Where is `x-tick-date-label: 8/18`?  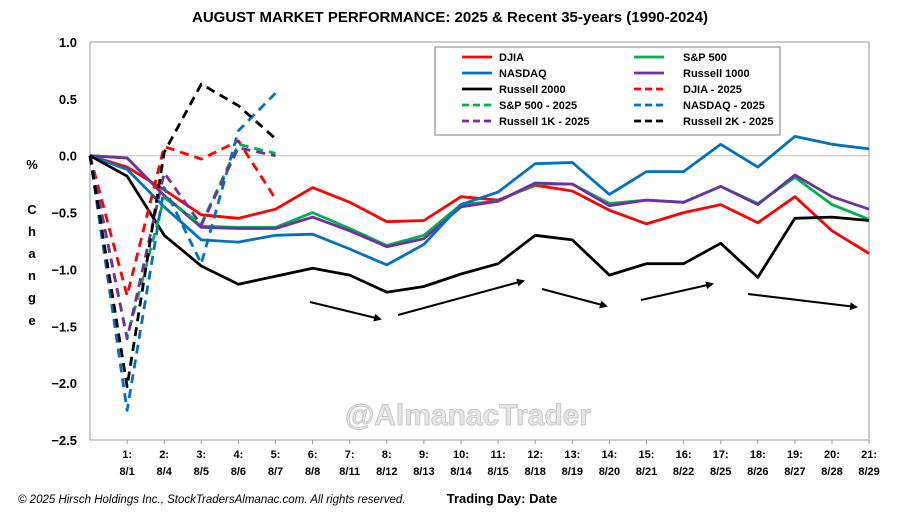 x-tick-date-label: 8/18 is located at coordinates (534, 472).